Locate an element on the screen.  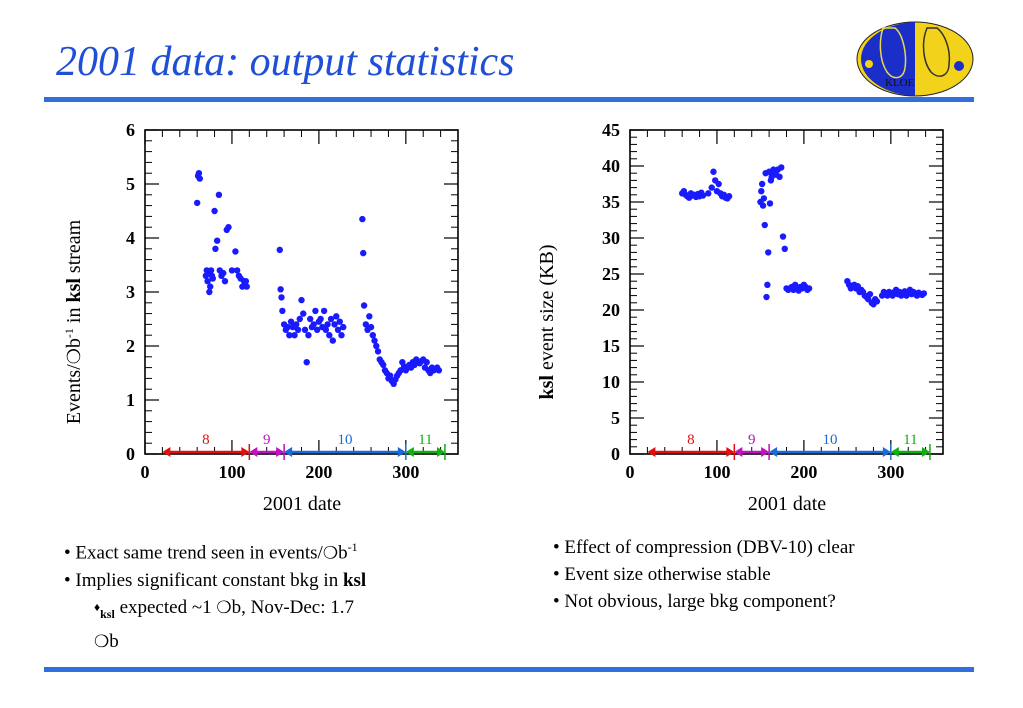
x-tick-label: 300 is located at coordinates (405, 472).